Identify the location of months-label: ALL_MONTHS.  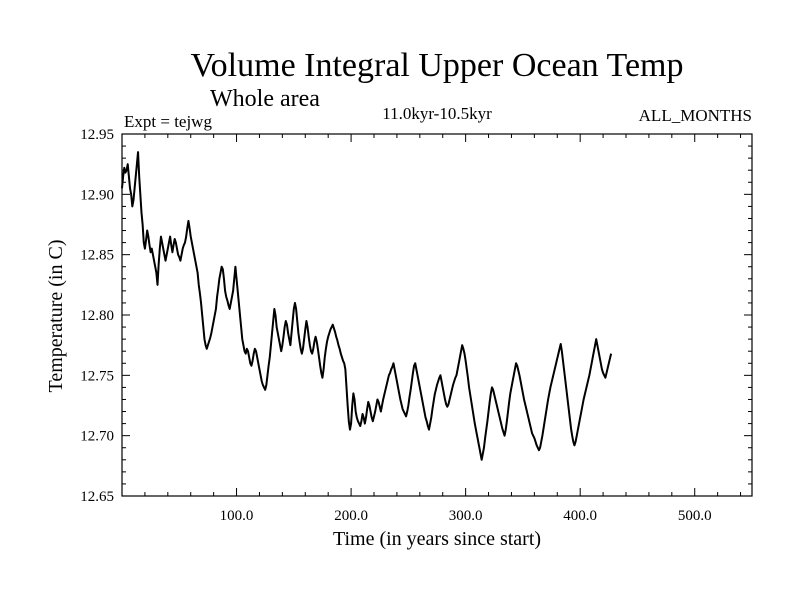
(695, 115).